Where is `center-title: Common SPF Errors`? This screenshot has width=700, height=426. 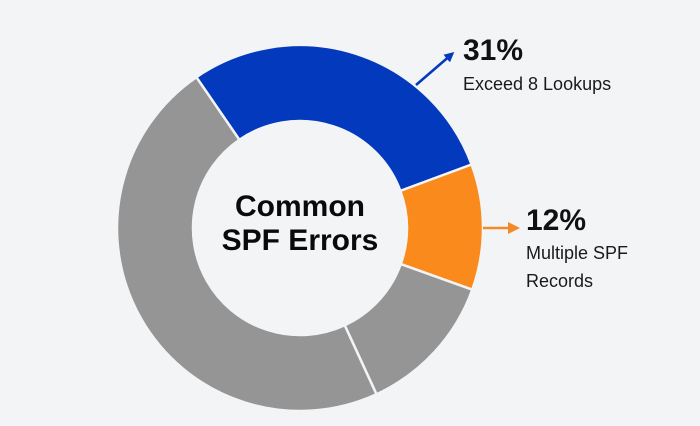 center-title: Common SPF Errors is located at coordinates (300, 224).